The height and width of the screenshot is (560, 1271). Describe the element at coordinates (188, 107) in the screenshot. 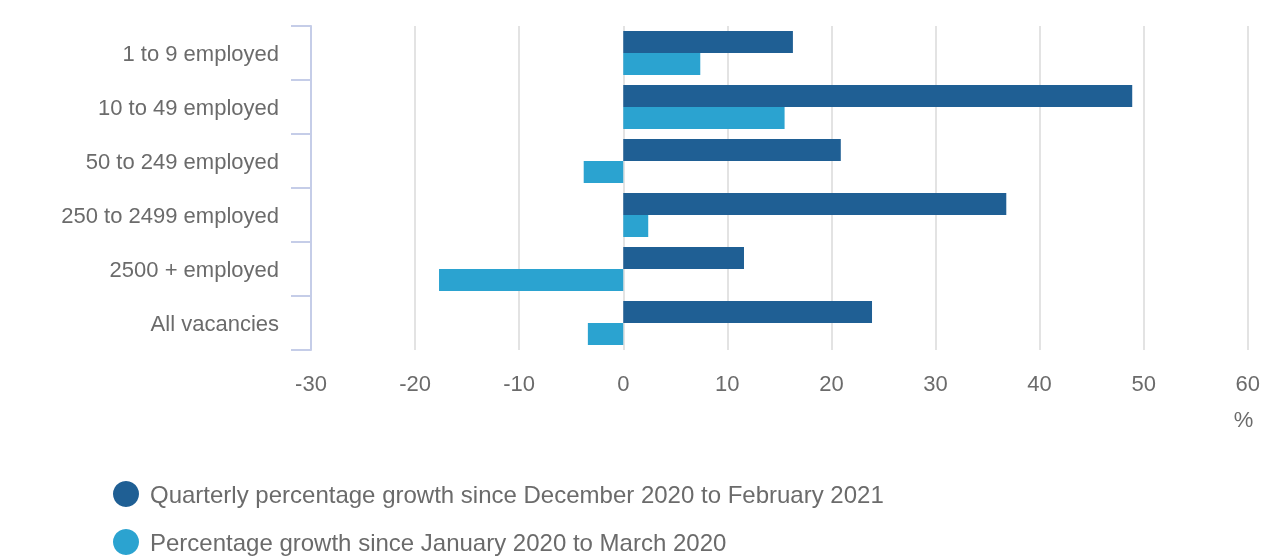

I see `y-tick-label: 10 to 49 employed` at that location.